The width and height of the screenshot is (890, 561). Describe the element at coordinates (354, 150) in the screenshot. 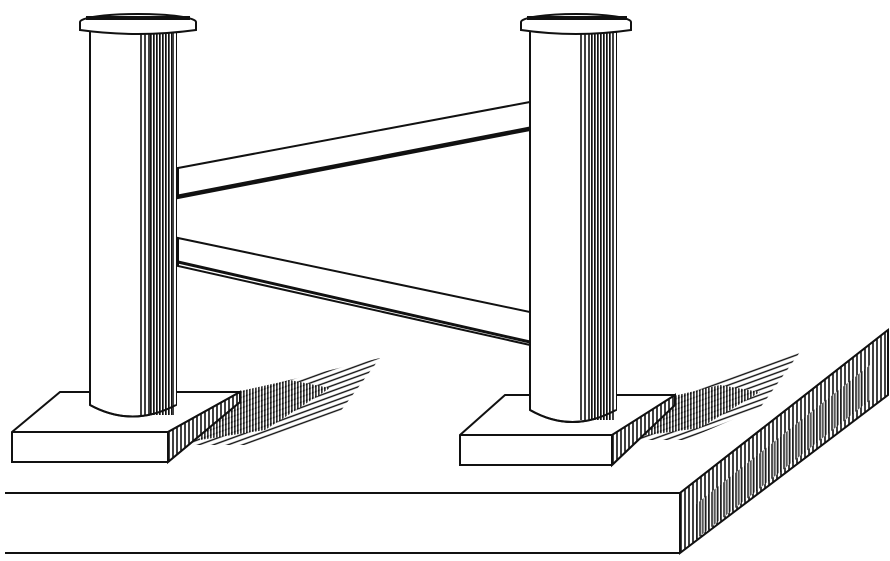

I see `upper-crossbar` at that location.